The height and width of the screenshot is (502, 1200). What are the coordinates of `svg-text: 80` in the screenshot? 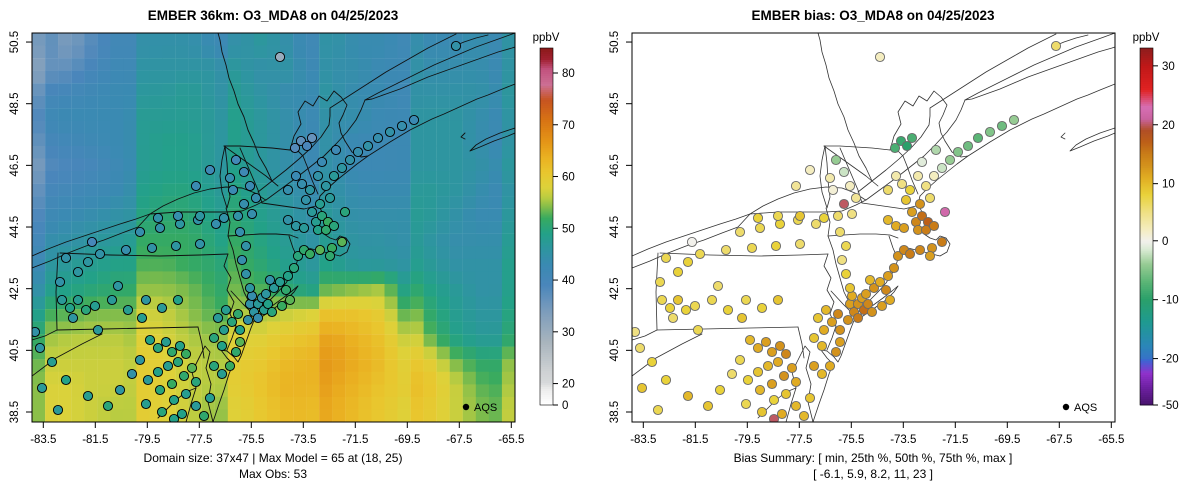 It's located at (568, 74).